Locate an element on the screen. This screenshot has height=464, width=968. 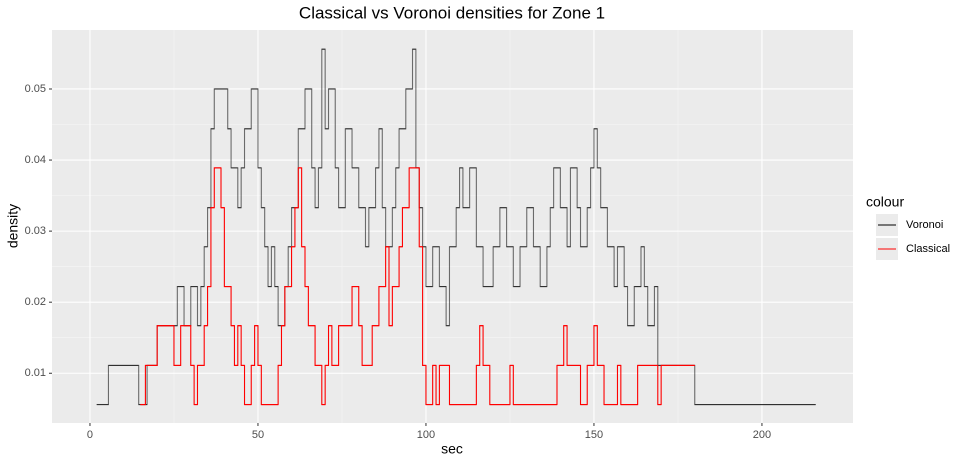
y-axis-title: density is located at coordinates (13, 226).